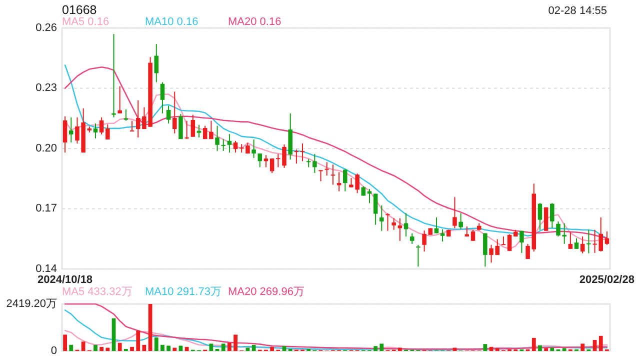  I want to click on y-tick-label: 2419.20万, so click(31, 304).